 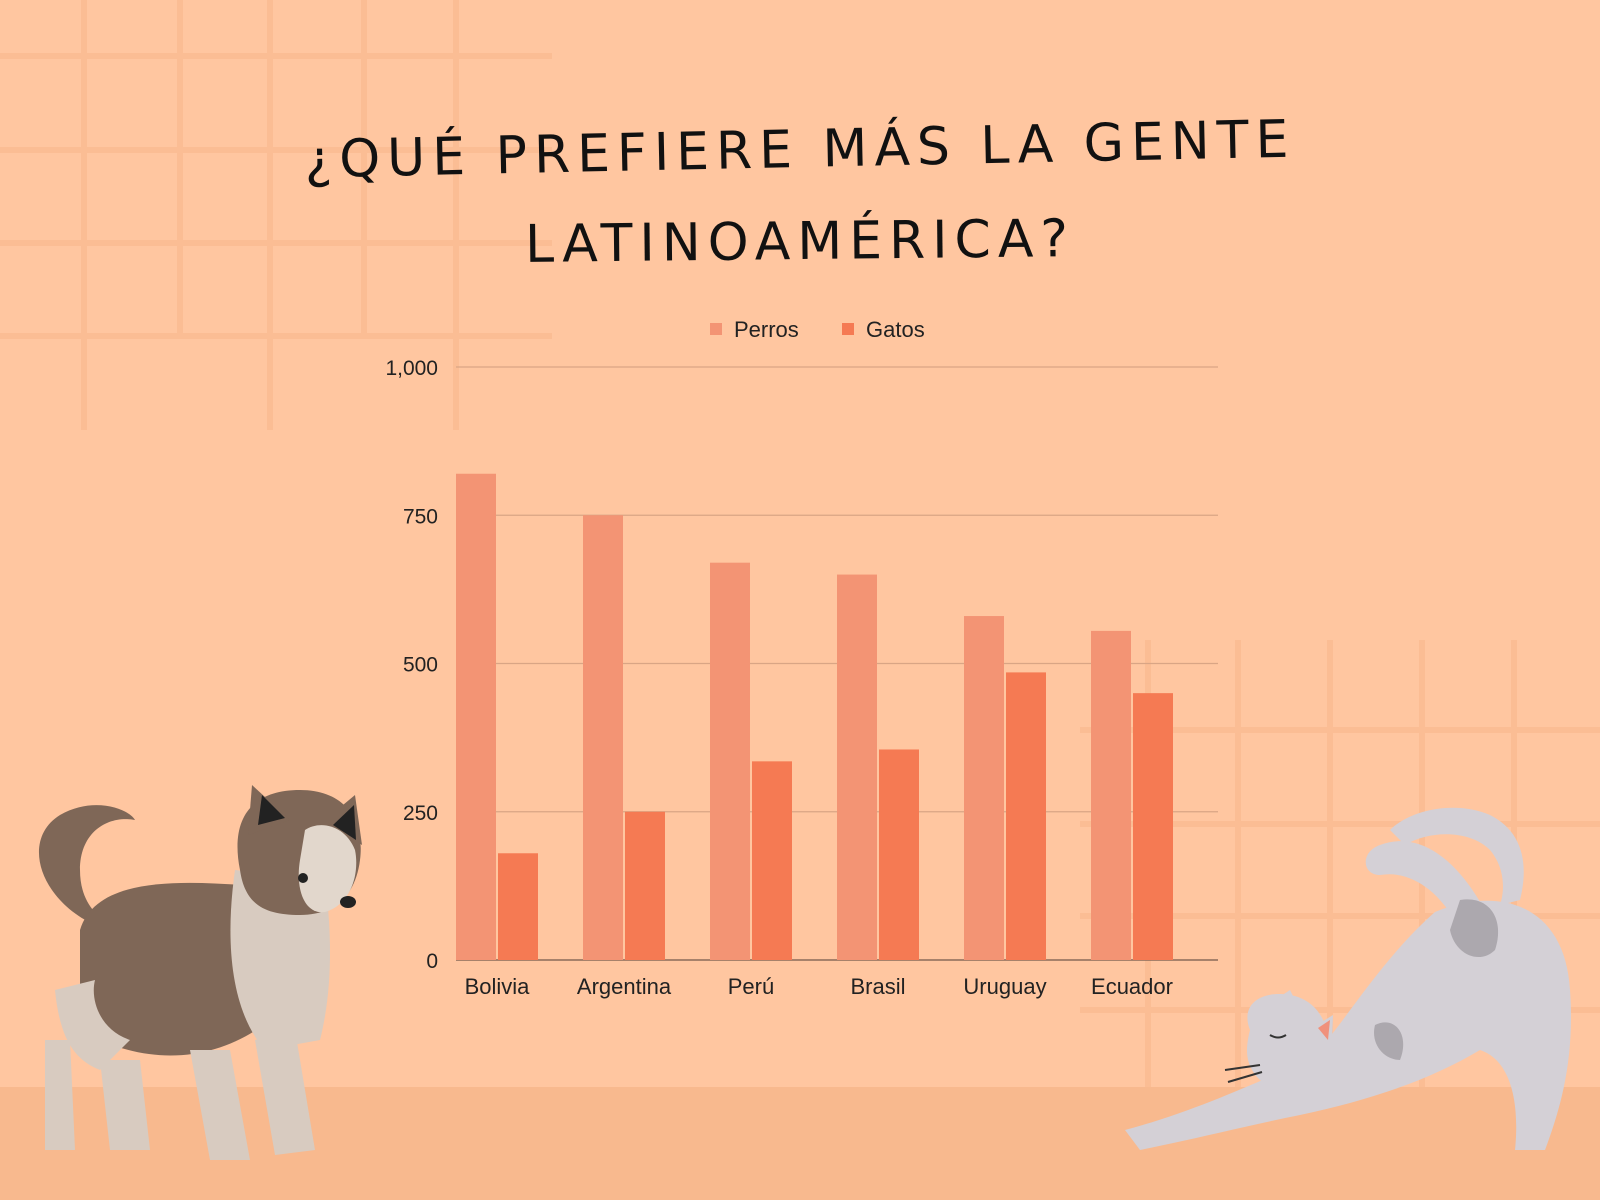 I want to click on y-tick-label: 1,000, so click(x=411, y=368).